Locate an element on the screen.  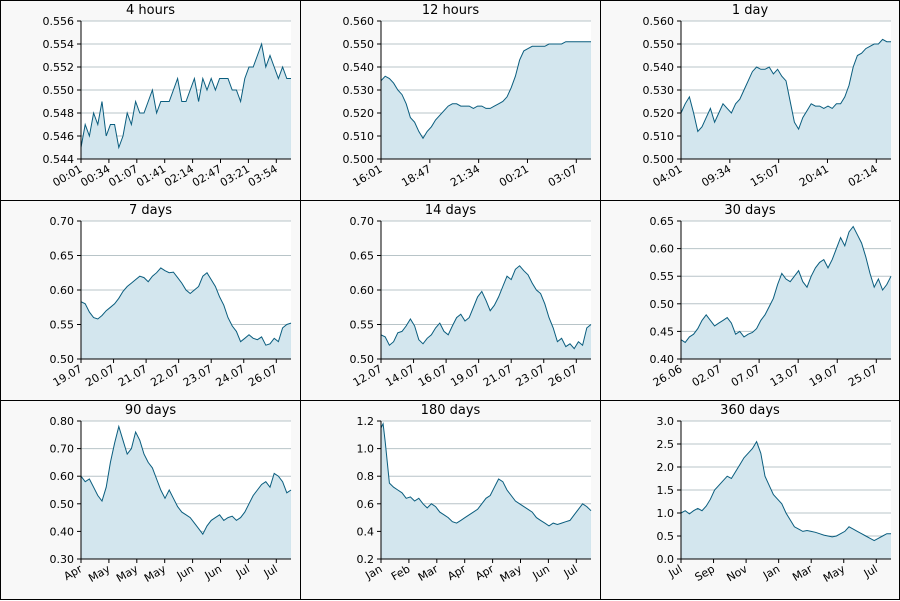
y-tick-label: 3.0 is located at coordinates (666, 421).